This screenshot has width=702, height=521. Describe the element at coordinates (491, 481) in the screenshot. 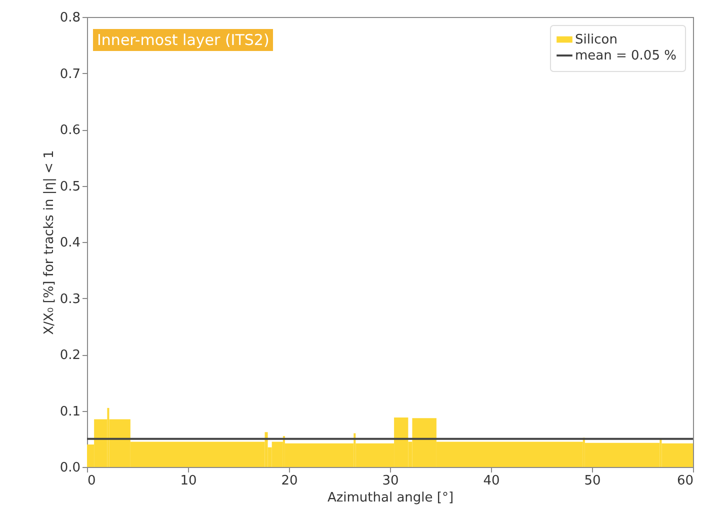

I see `x-tick-label: 40` at that location.